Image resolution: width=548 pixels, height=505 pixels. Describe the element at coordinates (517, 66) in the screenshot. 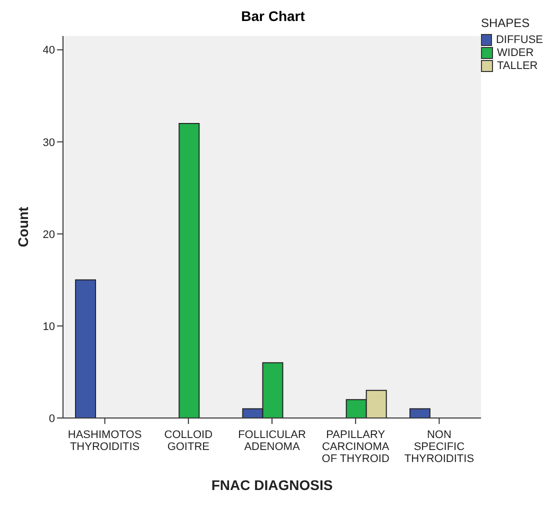

I see `legend-label: TALLER` at that location.